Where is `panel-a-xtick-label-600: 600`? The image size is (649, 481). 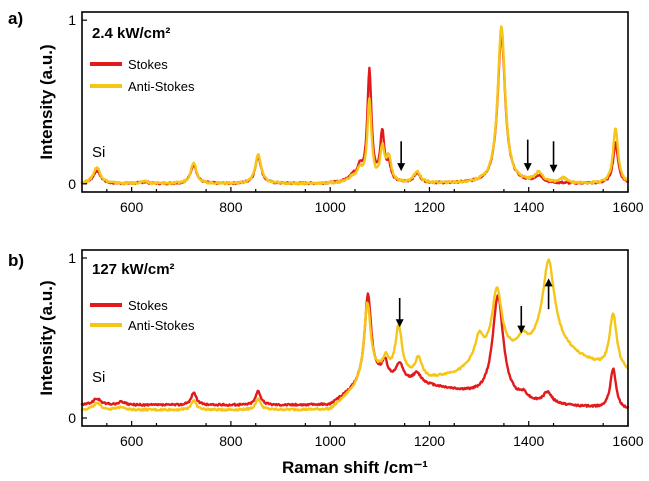 panel-a-xtick-label-600: 600 is located at coordinates (132, 207).